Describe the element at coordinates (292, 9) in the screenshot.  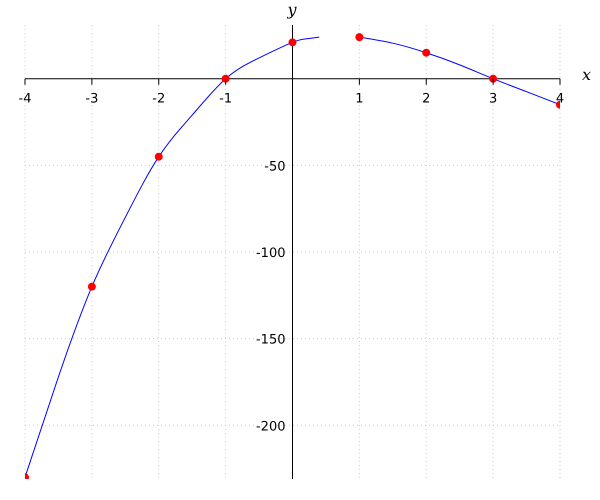
I see `y-axis-title: y` at that location.